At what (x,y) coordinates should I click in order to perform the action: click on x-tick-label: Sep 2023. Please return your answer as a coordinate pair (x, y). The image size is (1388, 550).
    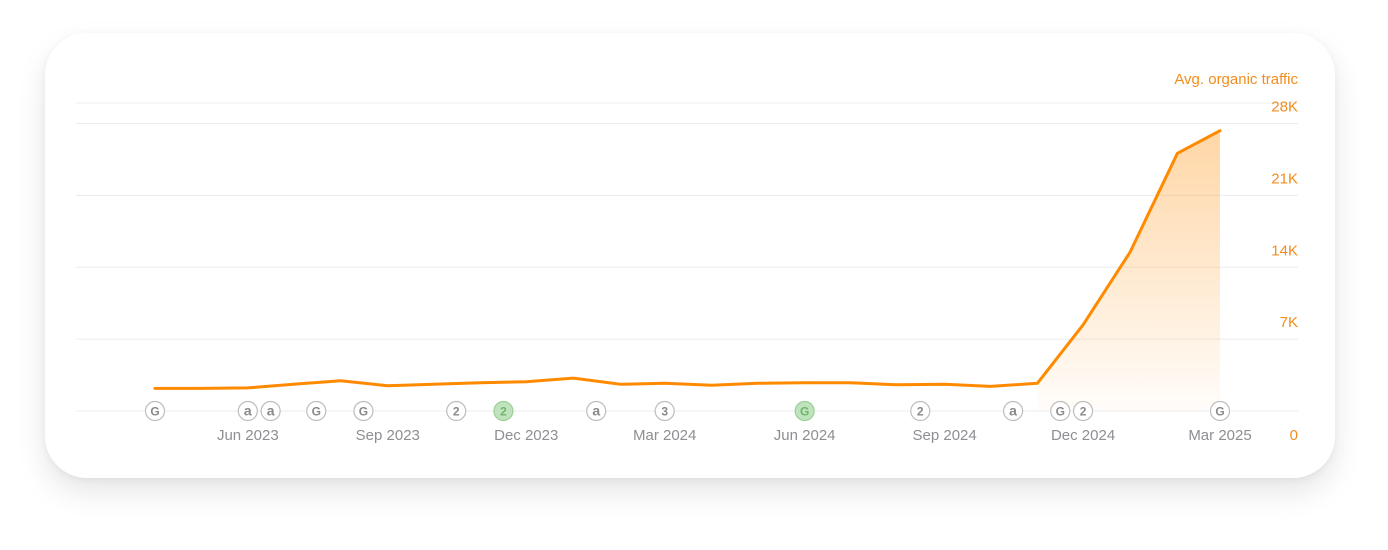
    Looking at the image, I should click on (388, 435).